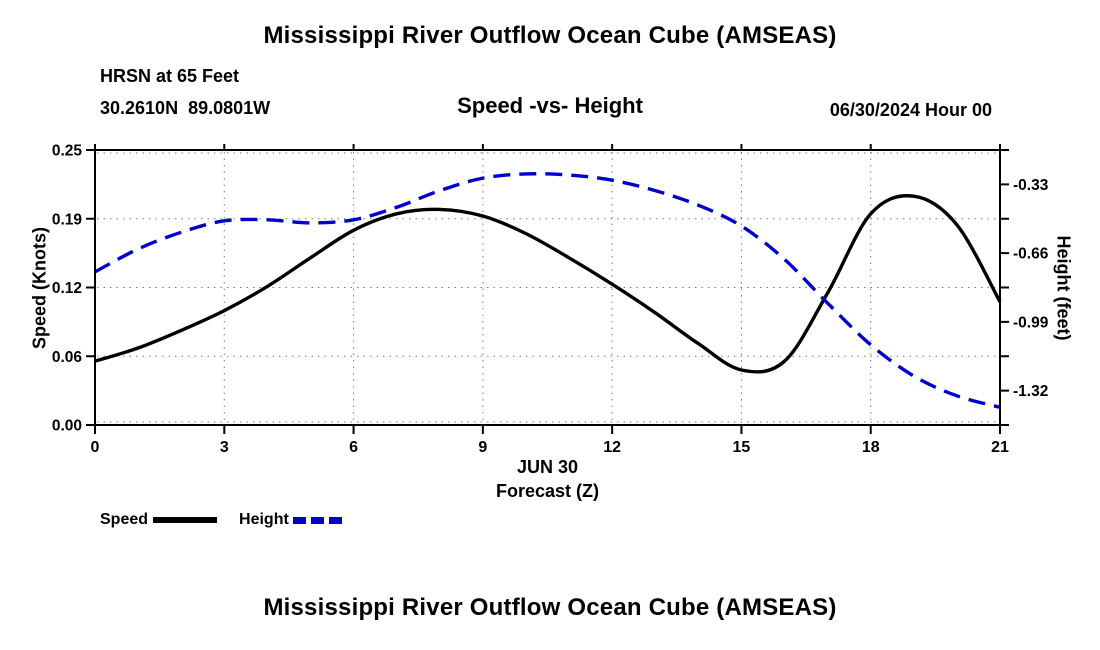  What do you see at coordinates (1031, 185) in the screenshot?
I see `right-tick-label: -0.33` at bounding box center [1031, 185].